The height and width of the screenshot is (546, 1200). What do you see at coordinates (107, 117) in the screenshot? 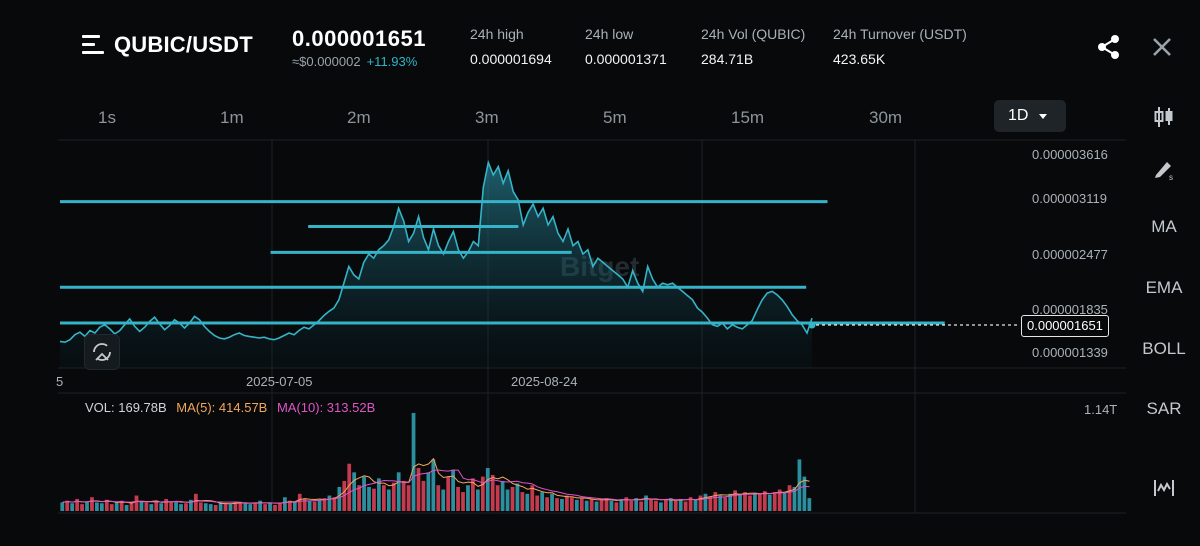
I see `timeframe-1s: 1s` at bounding box center [107, 117].